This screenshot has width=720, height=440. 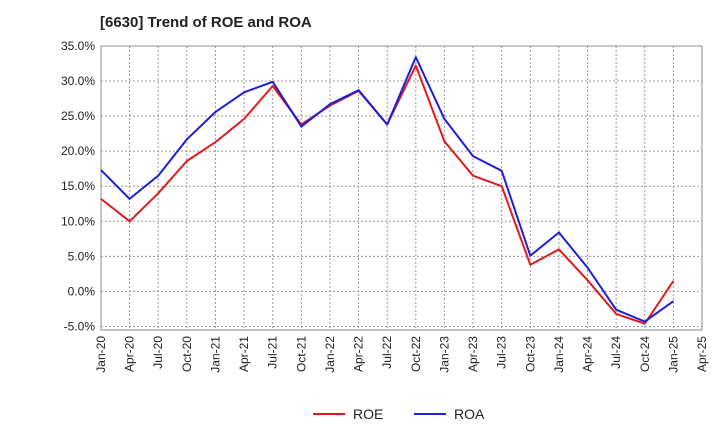 I want to click on x-tick-label: Jul-22, so click(x=387, y=352).